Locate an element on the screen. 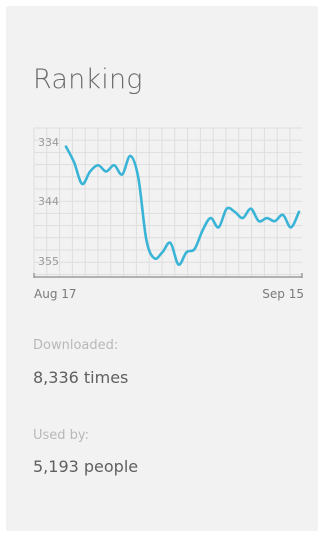  downloaded-value: 8,336 times is located at coordinates (81, 377).